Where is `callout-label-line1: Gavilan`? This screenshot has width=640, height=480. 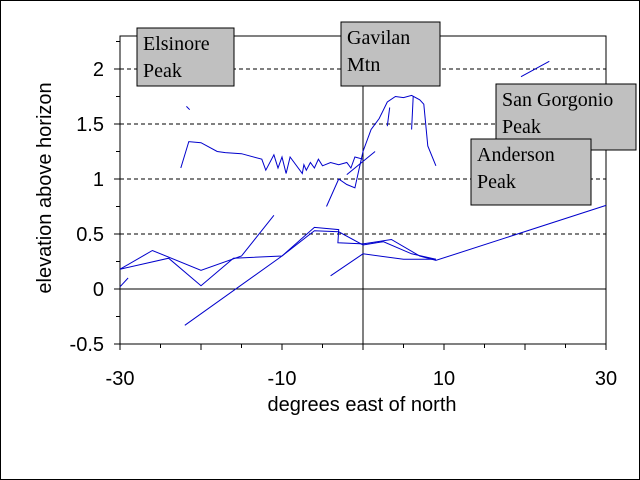 callout-label-line1: Gavilan is located at coordinates (378, 38).